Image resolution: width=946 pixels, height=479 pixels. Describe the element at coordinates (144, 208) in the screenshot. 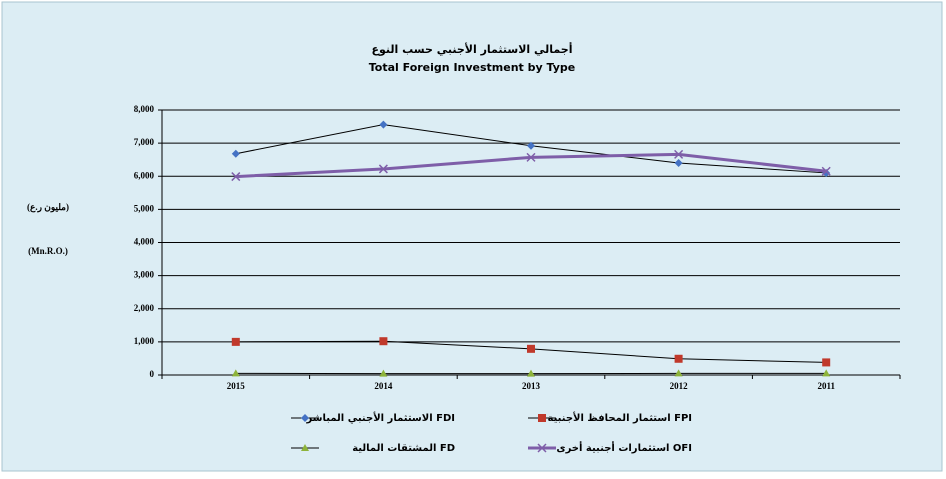

I see `y-tick-label: 5,000` at that location.